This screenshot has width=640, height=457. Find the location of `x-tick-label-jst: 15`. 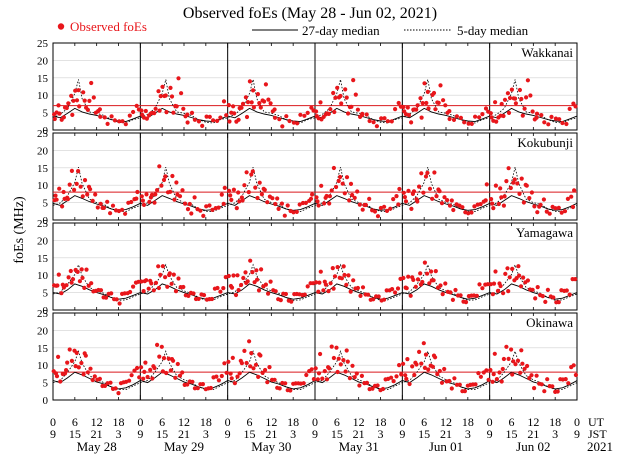

x-tick-label-jst: 15 is located at coordinates (424, 434).